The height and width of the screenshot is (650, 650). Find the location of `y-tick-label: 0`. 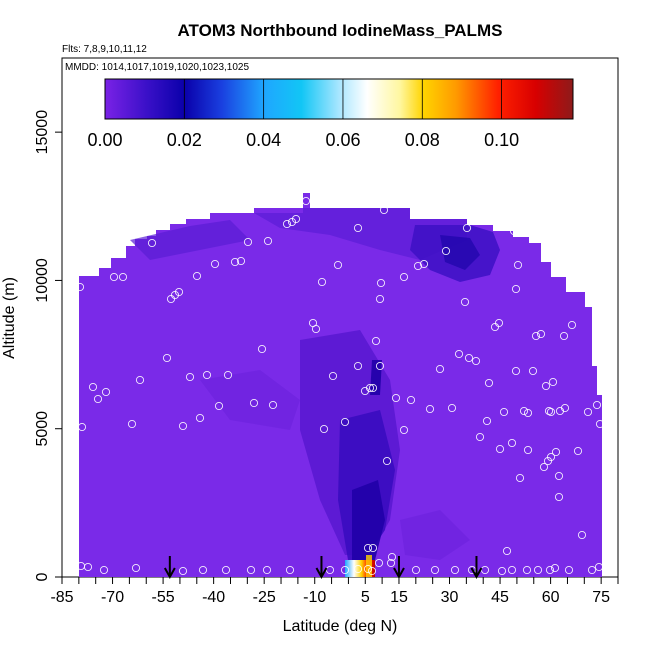

y-tick-label: 0 is located at coordinates (42, 576).